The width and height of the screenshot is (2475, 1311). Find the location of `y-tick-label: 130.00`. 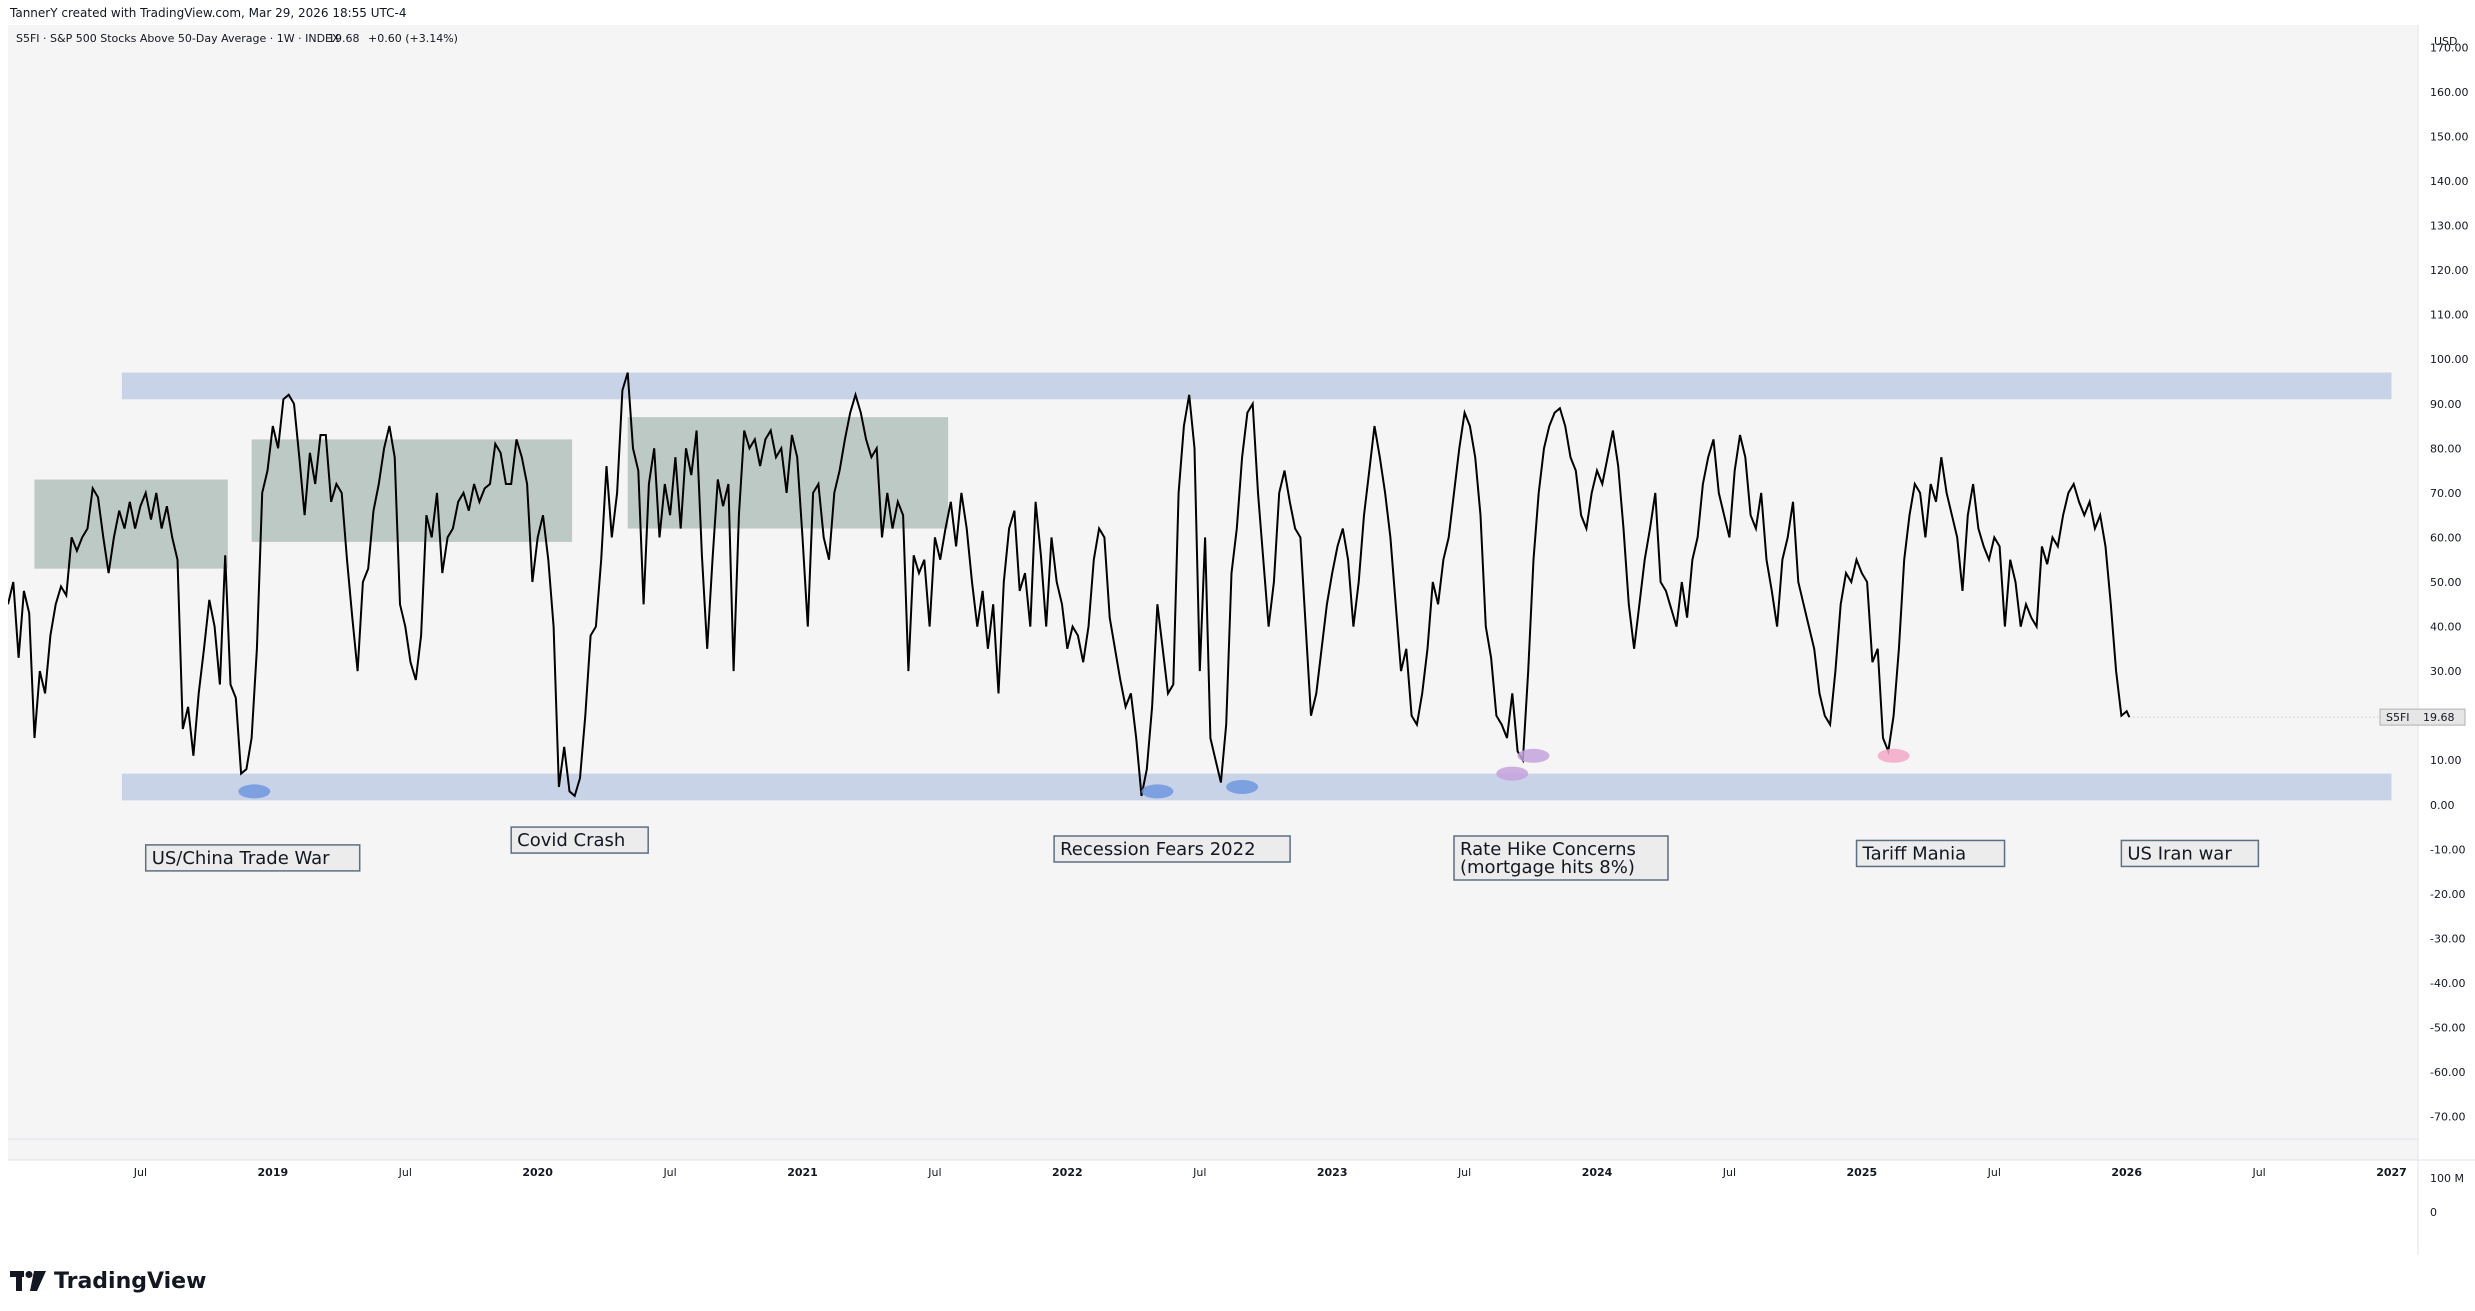

y-tick-label: 130.00 is located at coordinates (2449, 226).